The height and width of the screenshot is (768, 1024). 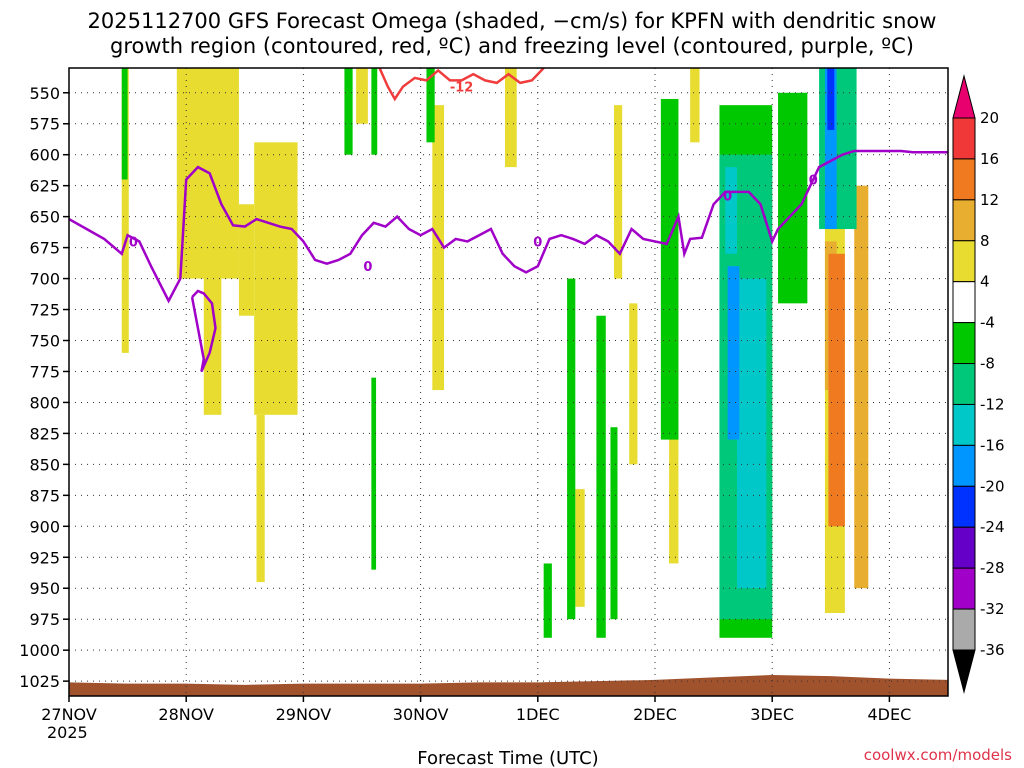 I want to click on colorbar-label-1: 16, so click(x=989, y=159).